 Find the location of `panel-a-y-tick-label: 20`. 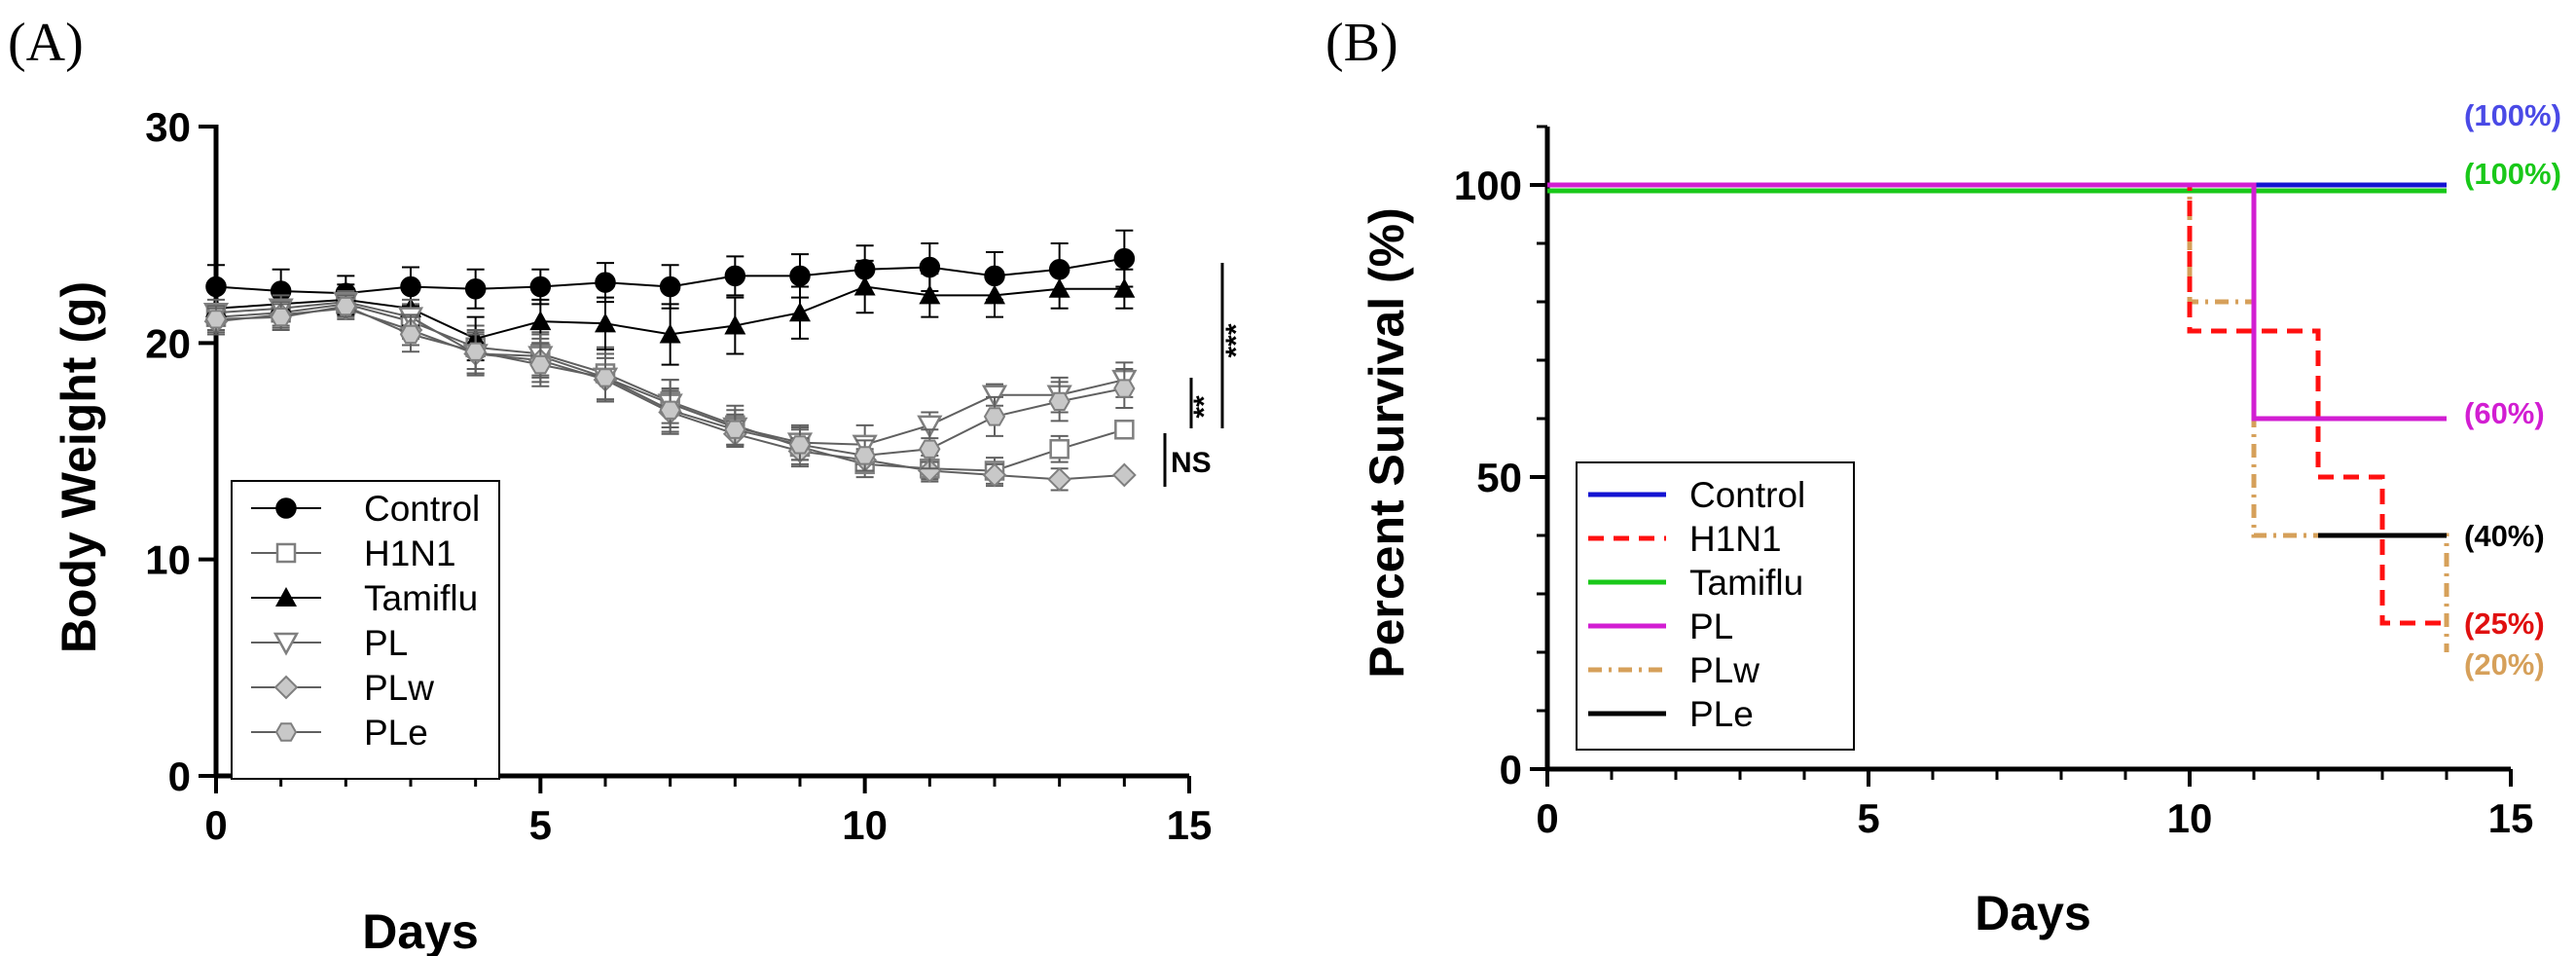

panel-a-y-tick-label: 20 is located at coordinates (168, 343).